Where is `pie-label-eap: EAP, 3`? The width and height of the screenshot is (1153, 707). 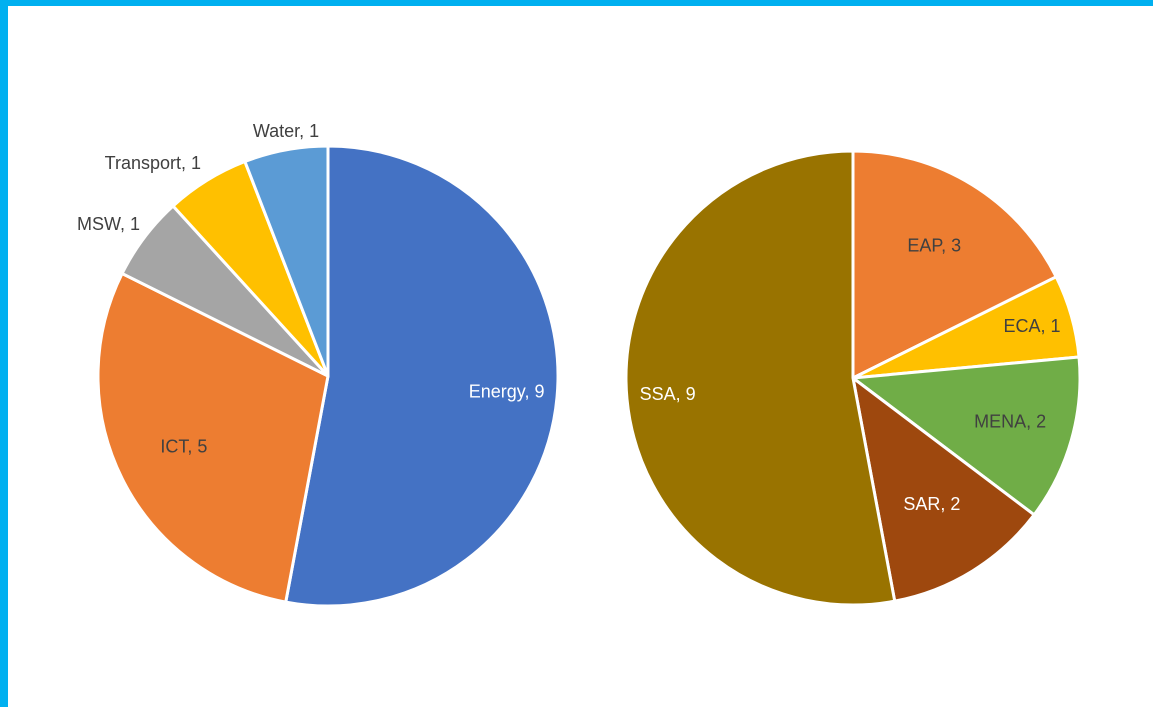
pie-label-eap: EAP, 3 is located at coordinates (934, 246).